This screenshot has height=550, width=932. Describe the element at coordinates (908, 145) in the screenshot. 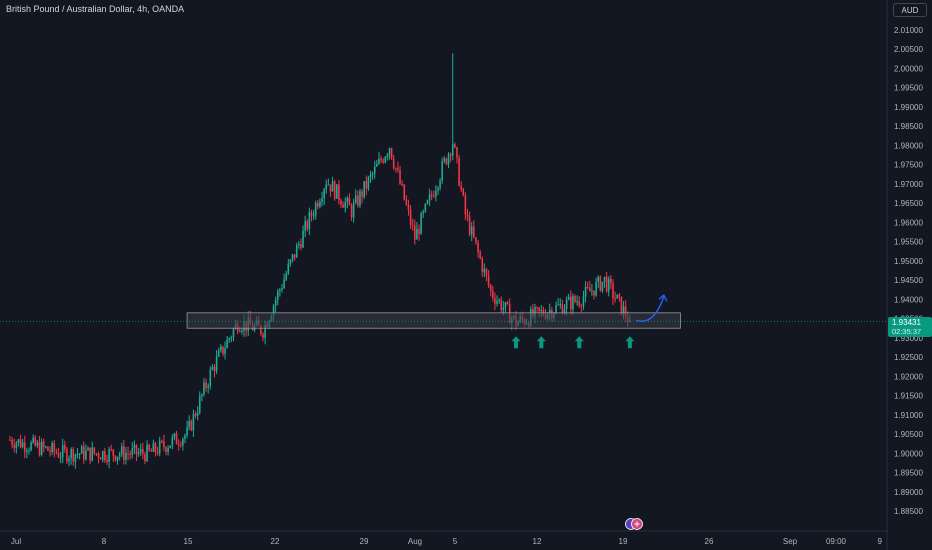

I see `price-tick-label: 1.98000` at that location.